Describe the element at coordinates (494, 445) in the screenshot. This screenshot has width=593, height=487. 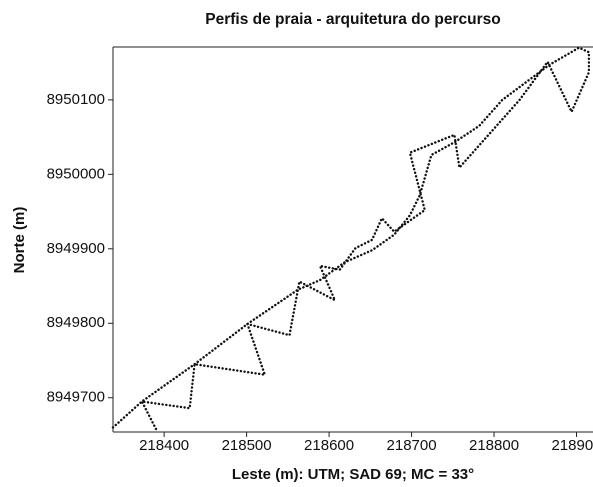
I see `x-tick-label: 218800` at that location.